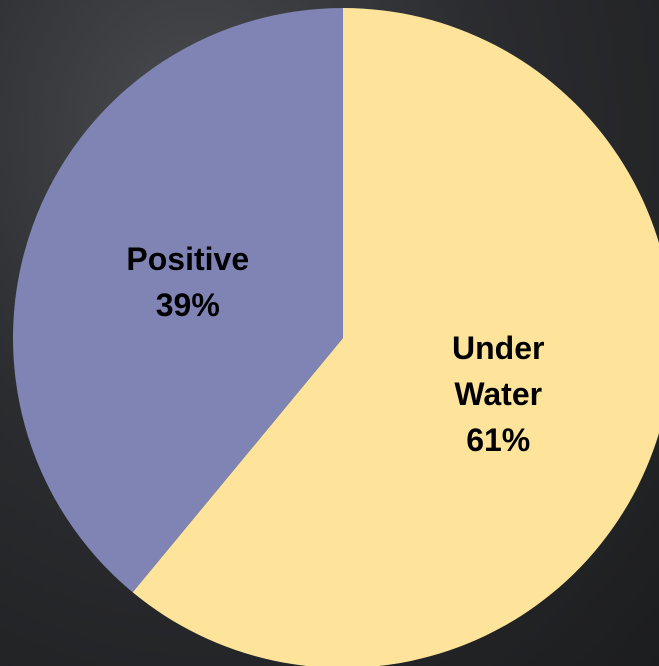  Describe the element at coordinates (498, 439) in the screenshot. I see `value-label: 61%` at that location.